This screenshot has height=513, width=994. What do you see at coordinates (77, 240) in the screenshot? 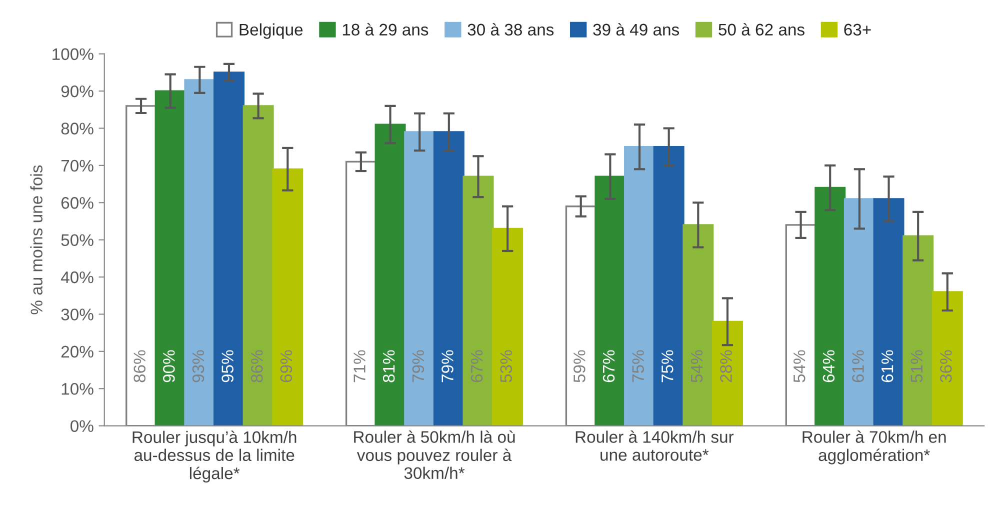
I see `y-tick-label: 50%` at bounding box center [77, 240].